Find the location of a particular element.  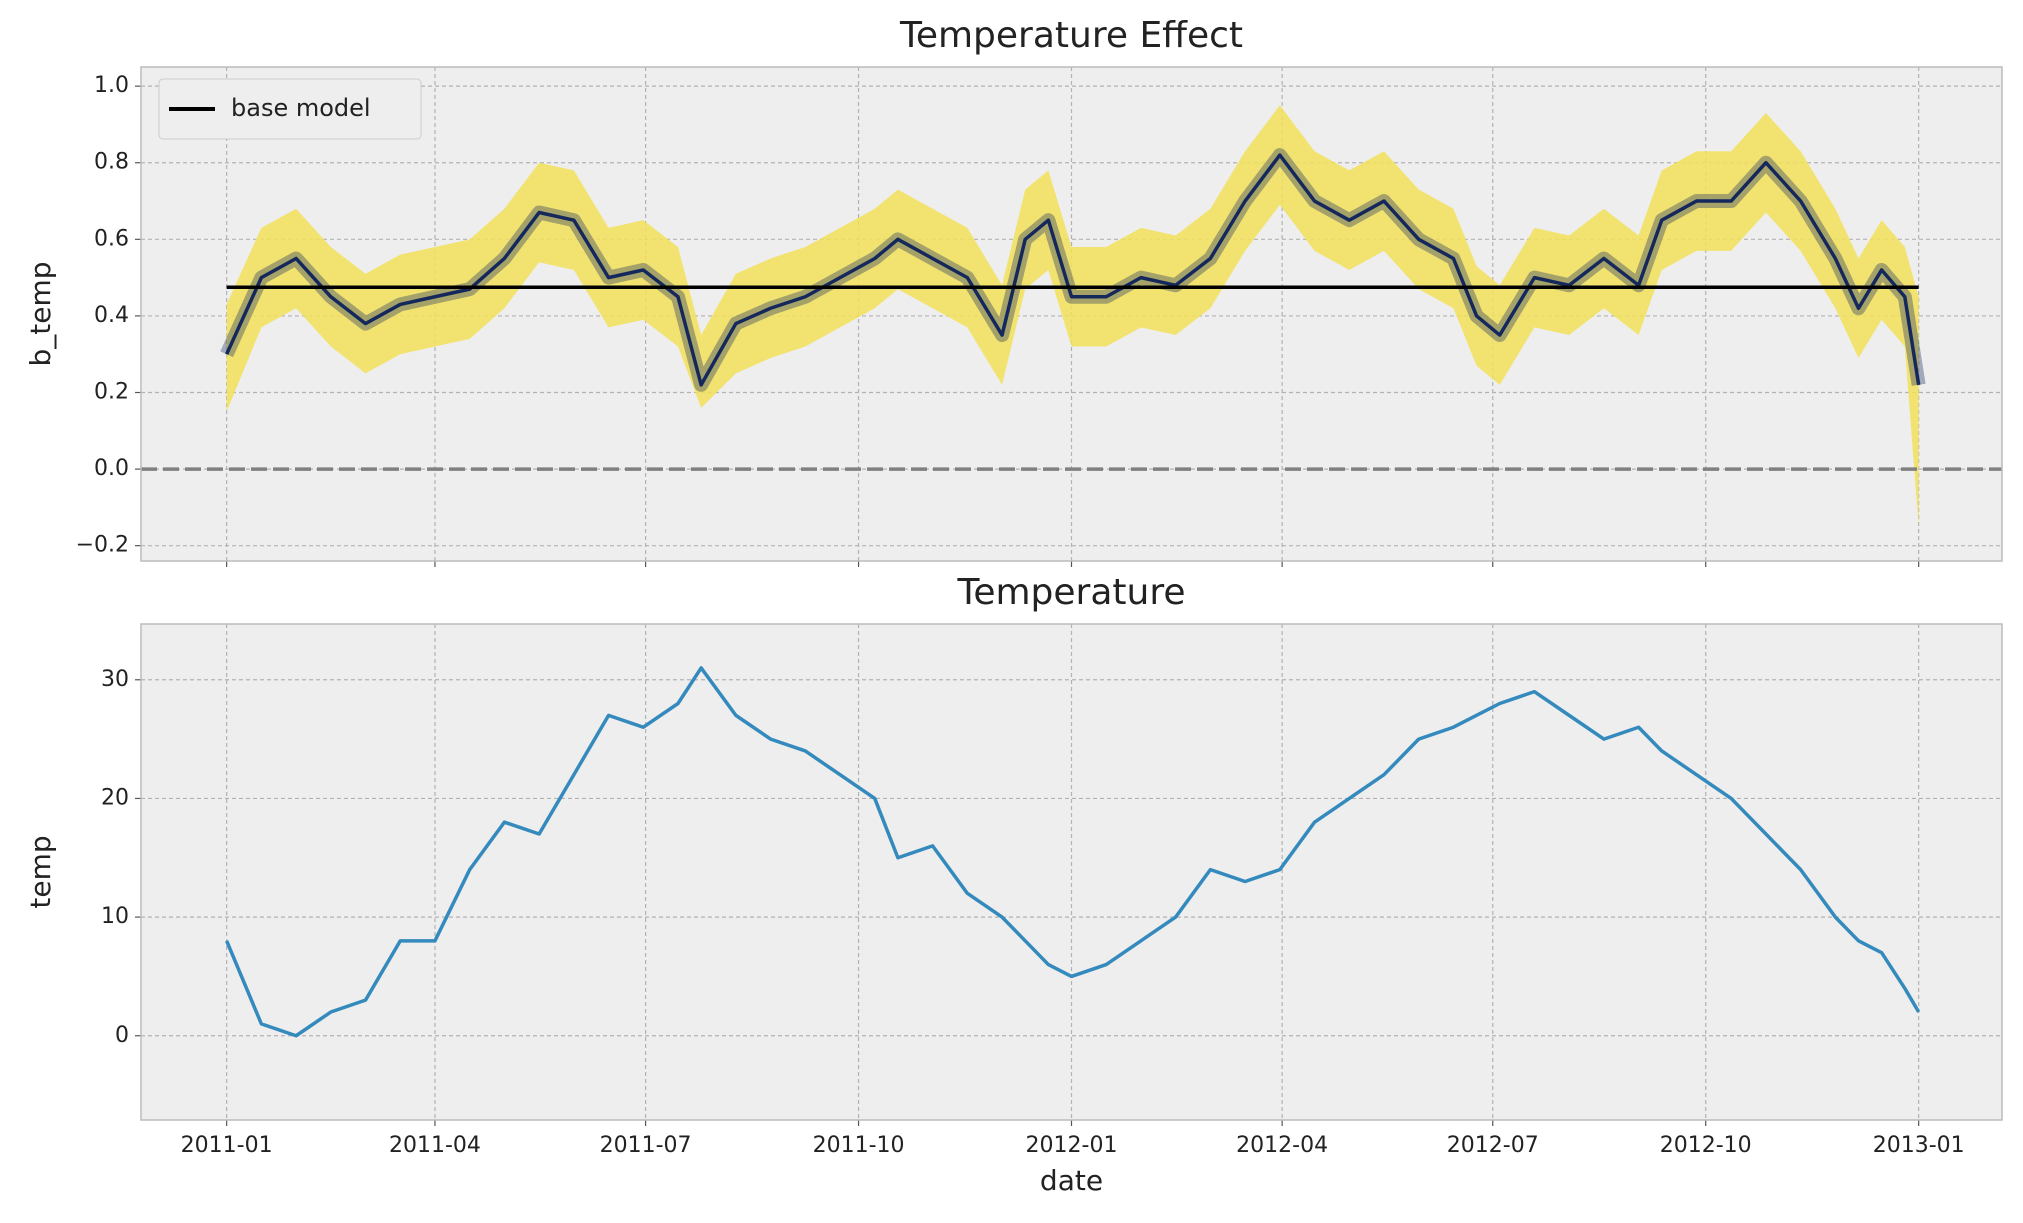

y-tick-label: 1.0 is located at coordinates (111, 85).